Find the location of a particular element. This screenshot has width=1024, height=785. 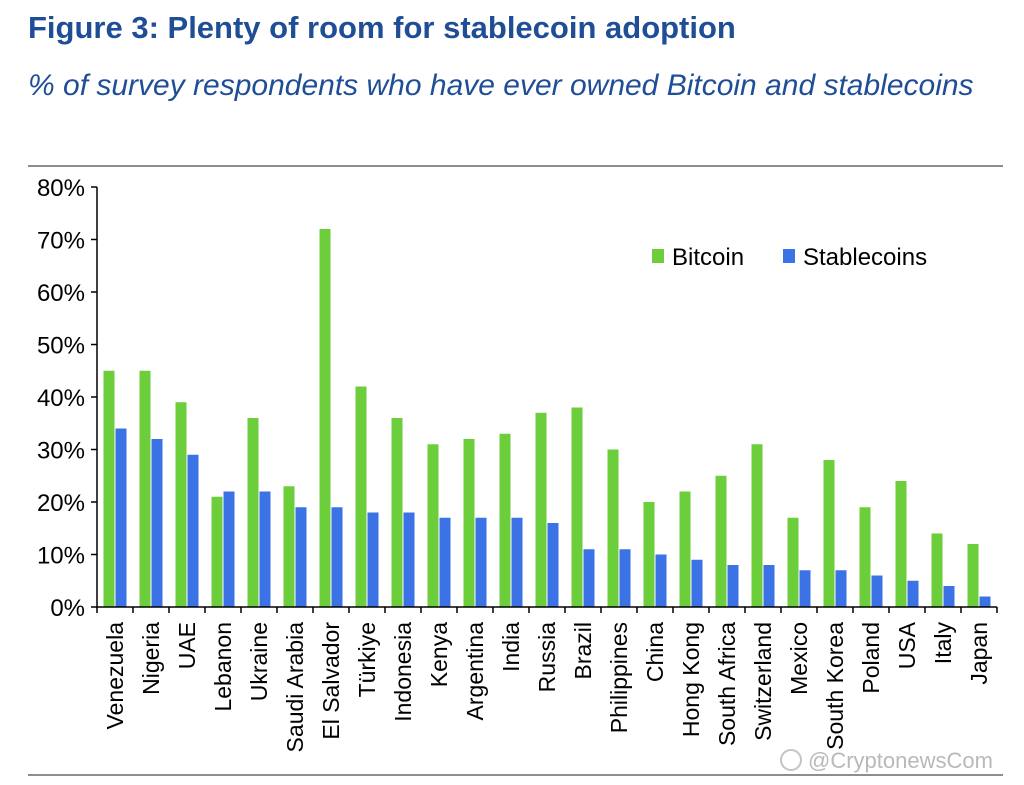

bar-bitcoin-russia is located at coordinates (541, 509).